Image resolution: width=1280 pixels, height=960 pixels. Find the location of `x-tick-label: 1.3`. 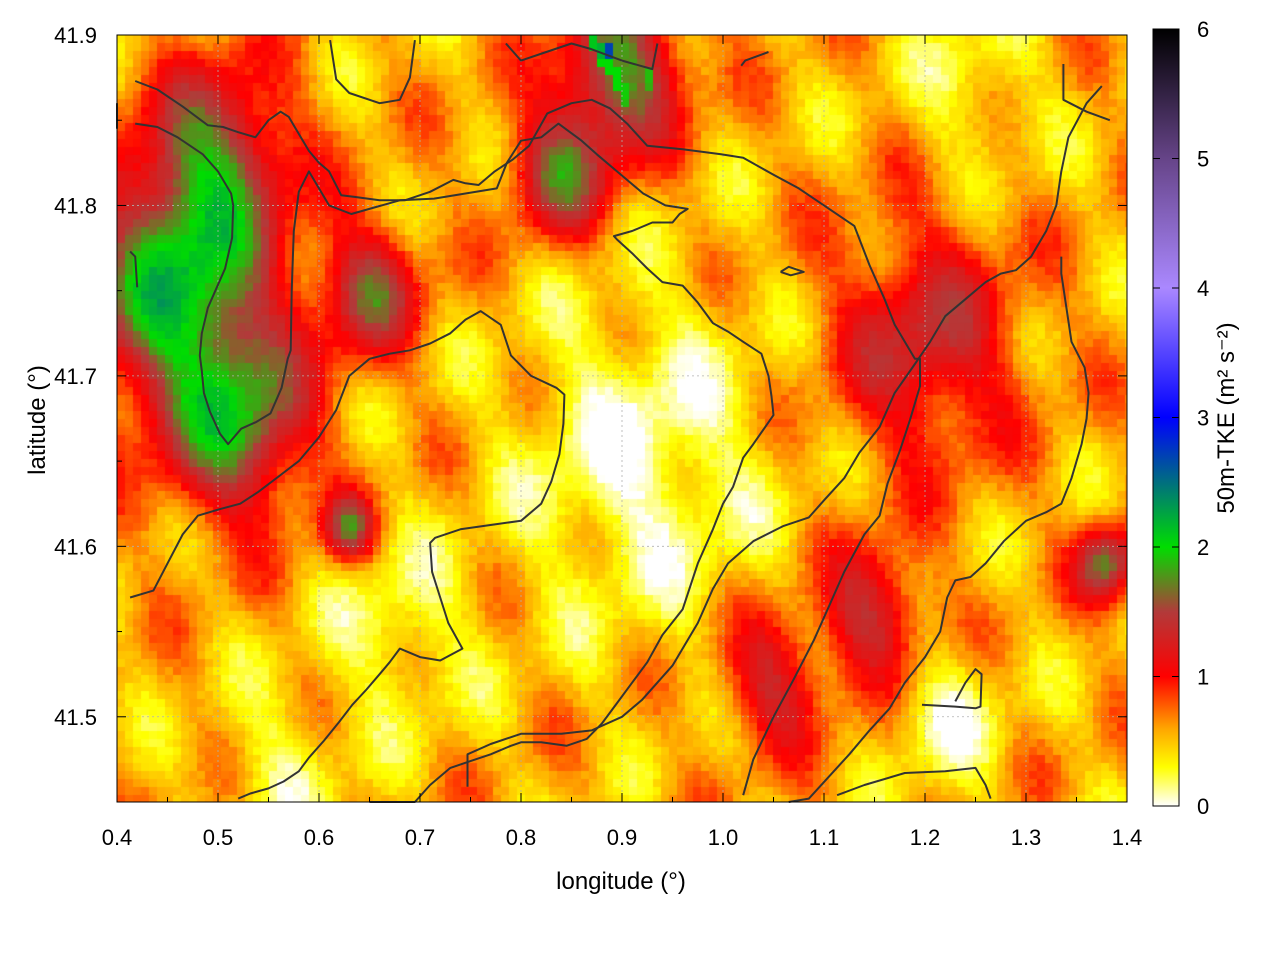

x-tick-label: 1.3 is located at coordinates (1026, 837).